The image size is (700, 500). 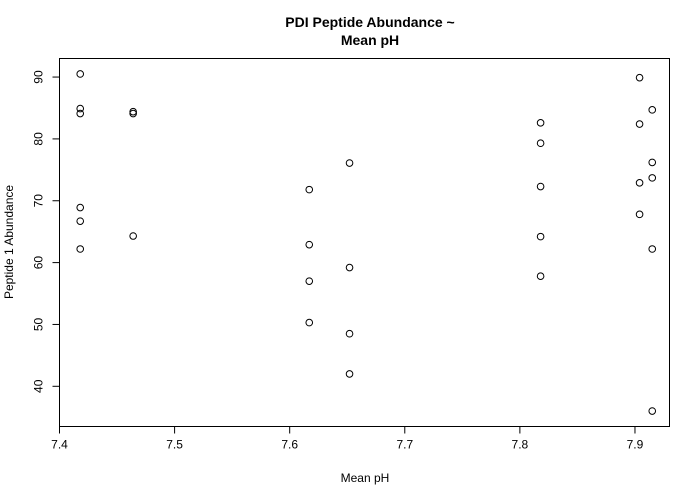 I want to click on chart-title-line-2: Mean pH, so click(x=370, y=40).